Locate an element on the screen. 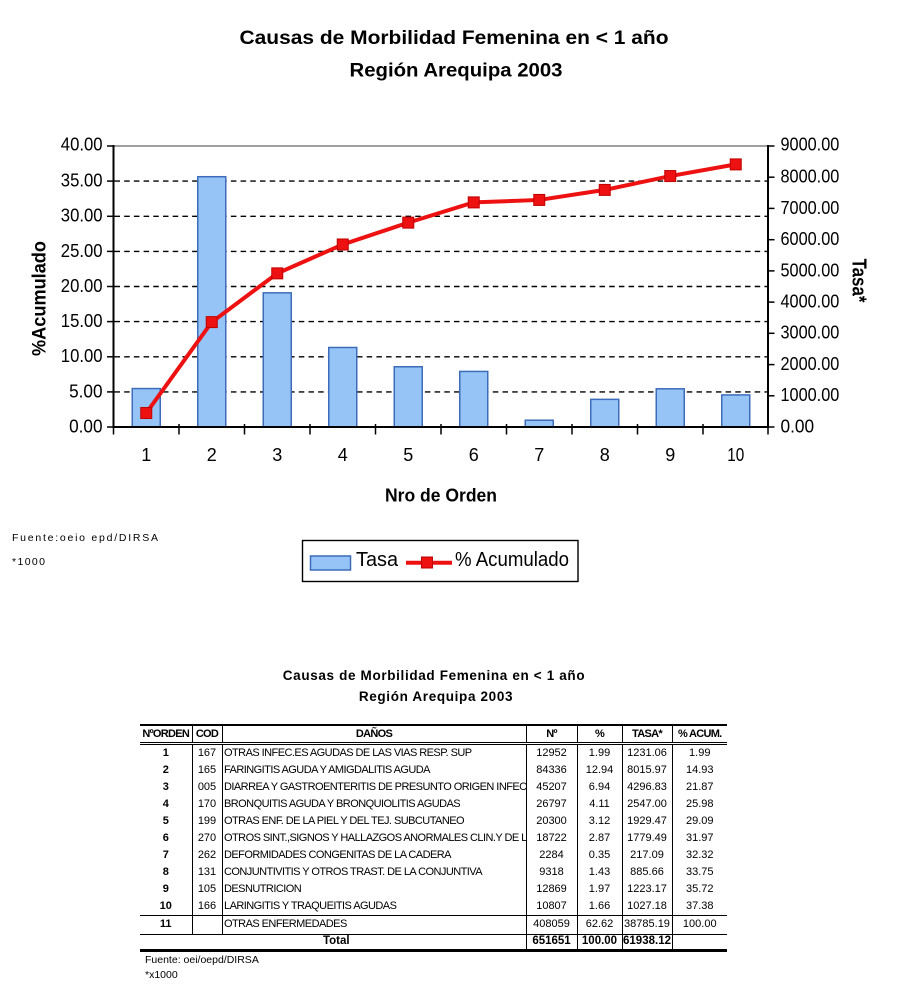  svg-text: 35.00 is located at coordinates (82, 181).